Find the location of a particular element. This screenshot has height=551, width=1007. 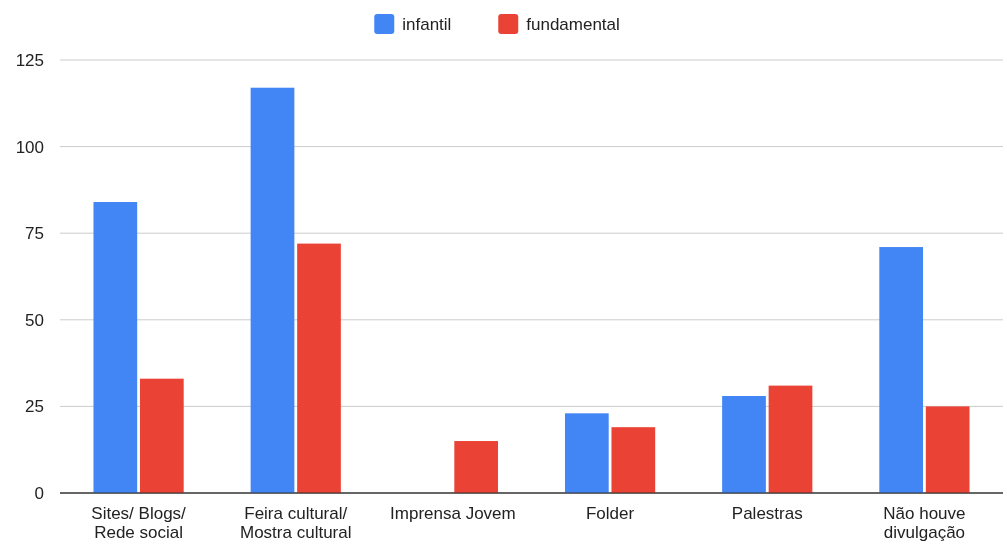

x-tick-label: Feira cultural/ Mostra cultural is located at coordinates (296, 523).